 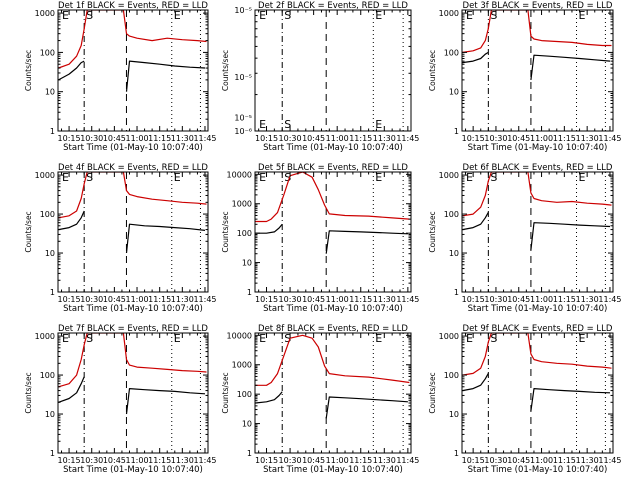 I want to click on panel-title: Det 1f BLACK = Events, RED = LLD, so click(x=133, y=6).